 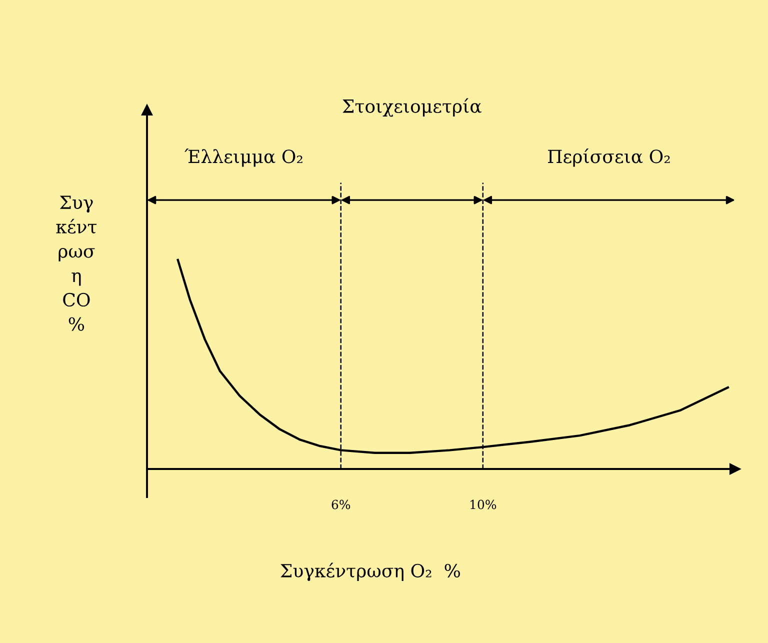 I want to click on x-tick-label: 10%, so click(x=483, y=505).